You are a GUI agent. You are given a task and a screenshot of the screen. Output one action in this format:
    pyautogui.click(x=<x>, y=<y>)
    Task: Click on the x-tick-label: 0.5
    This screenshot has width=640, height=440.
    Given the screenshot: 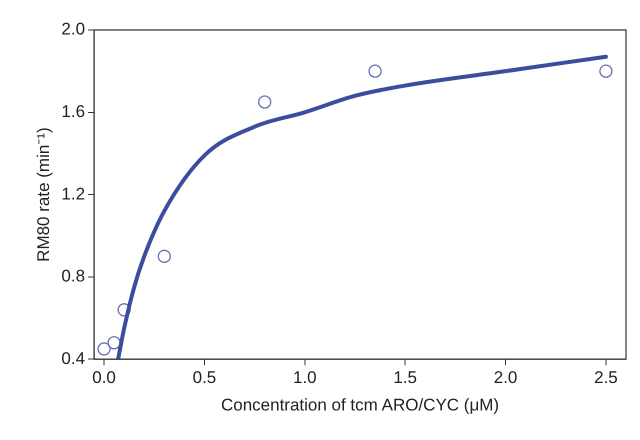 What is the action you would take?
    pyautogui.click(x=204, y=378)
    